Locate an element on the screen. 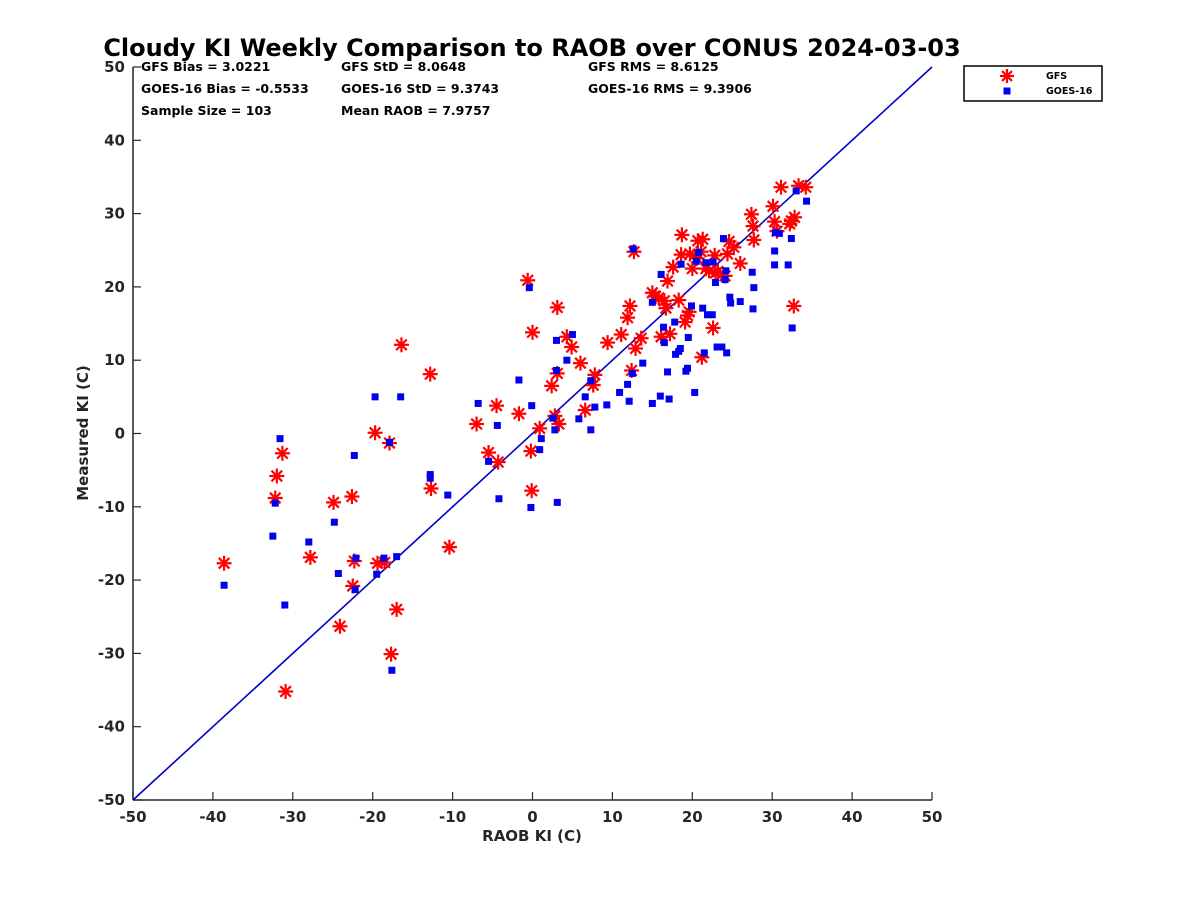 This screenshot has width=1200, height=900. mean-raob-label: Mean RAOB = 7.9757 is located at coordinates (415, 110).